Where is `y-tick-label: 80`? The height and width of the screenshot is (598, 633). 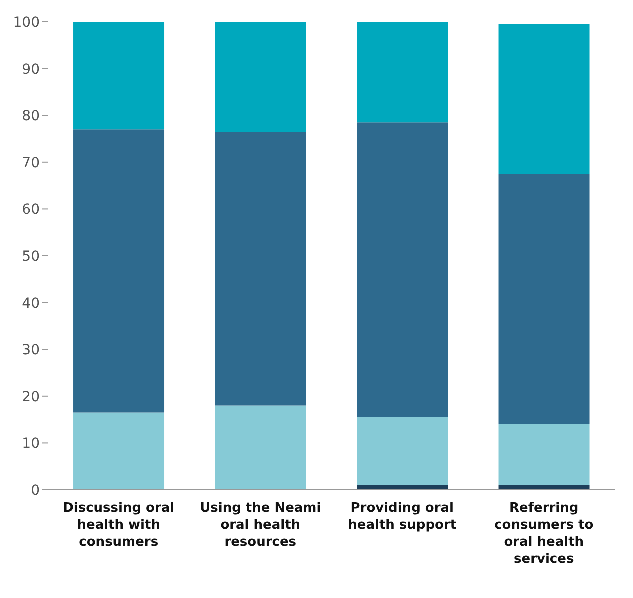 y-tick-label: 80 is located at coordinates (31, 116).